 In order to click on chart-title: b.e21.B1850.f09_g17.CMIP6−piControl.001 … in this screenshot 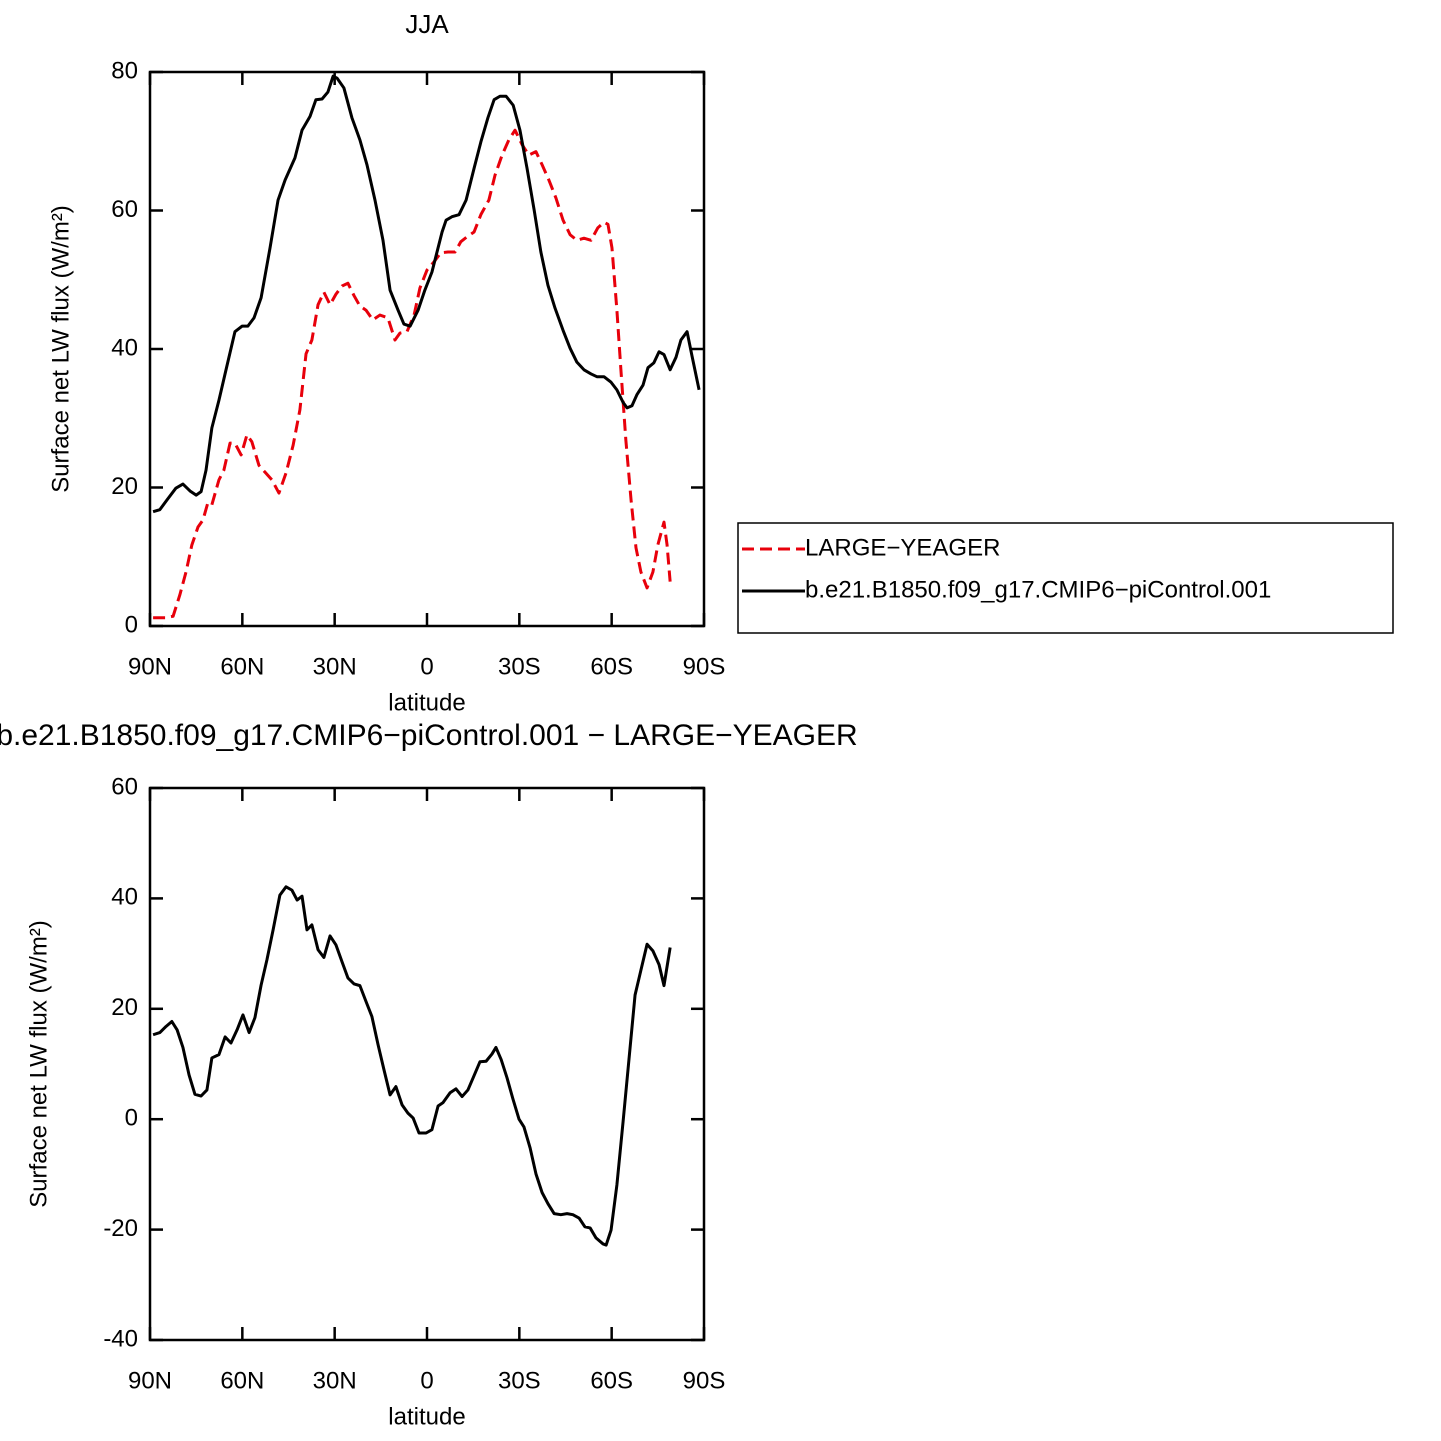, I will do `click(429, 735)`.